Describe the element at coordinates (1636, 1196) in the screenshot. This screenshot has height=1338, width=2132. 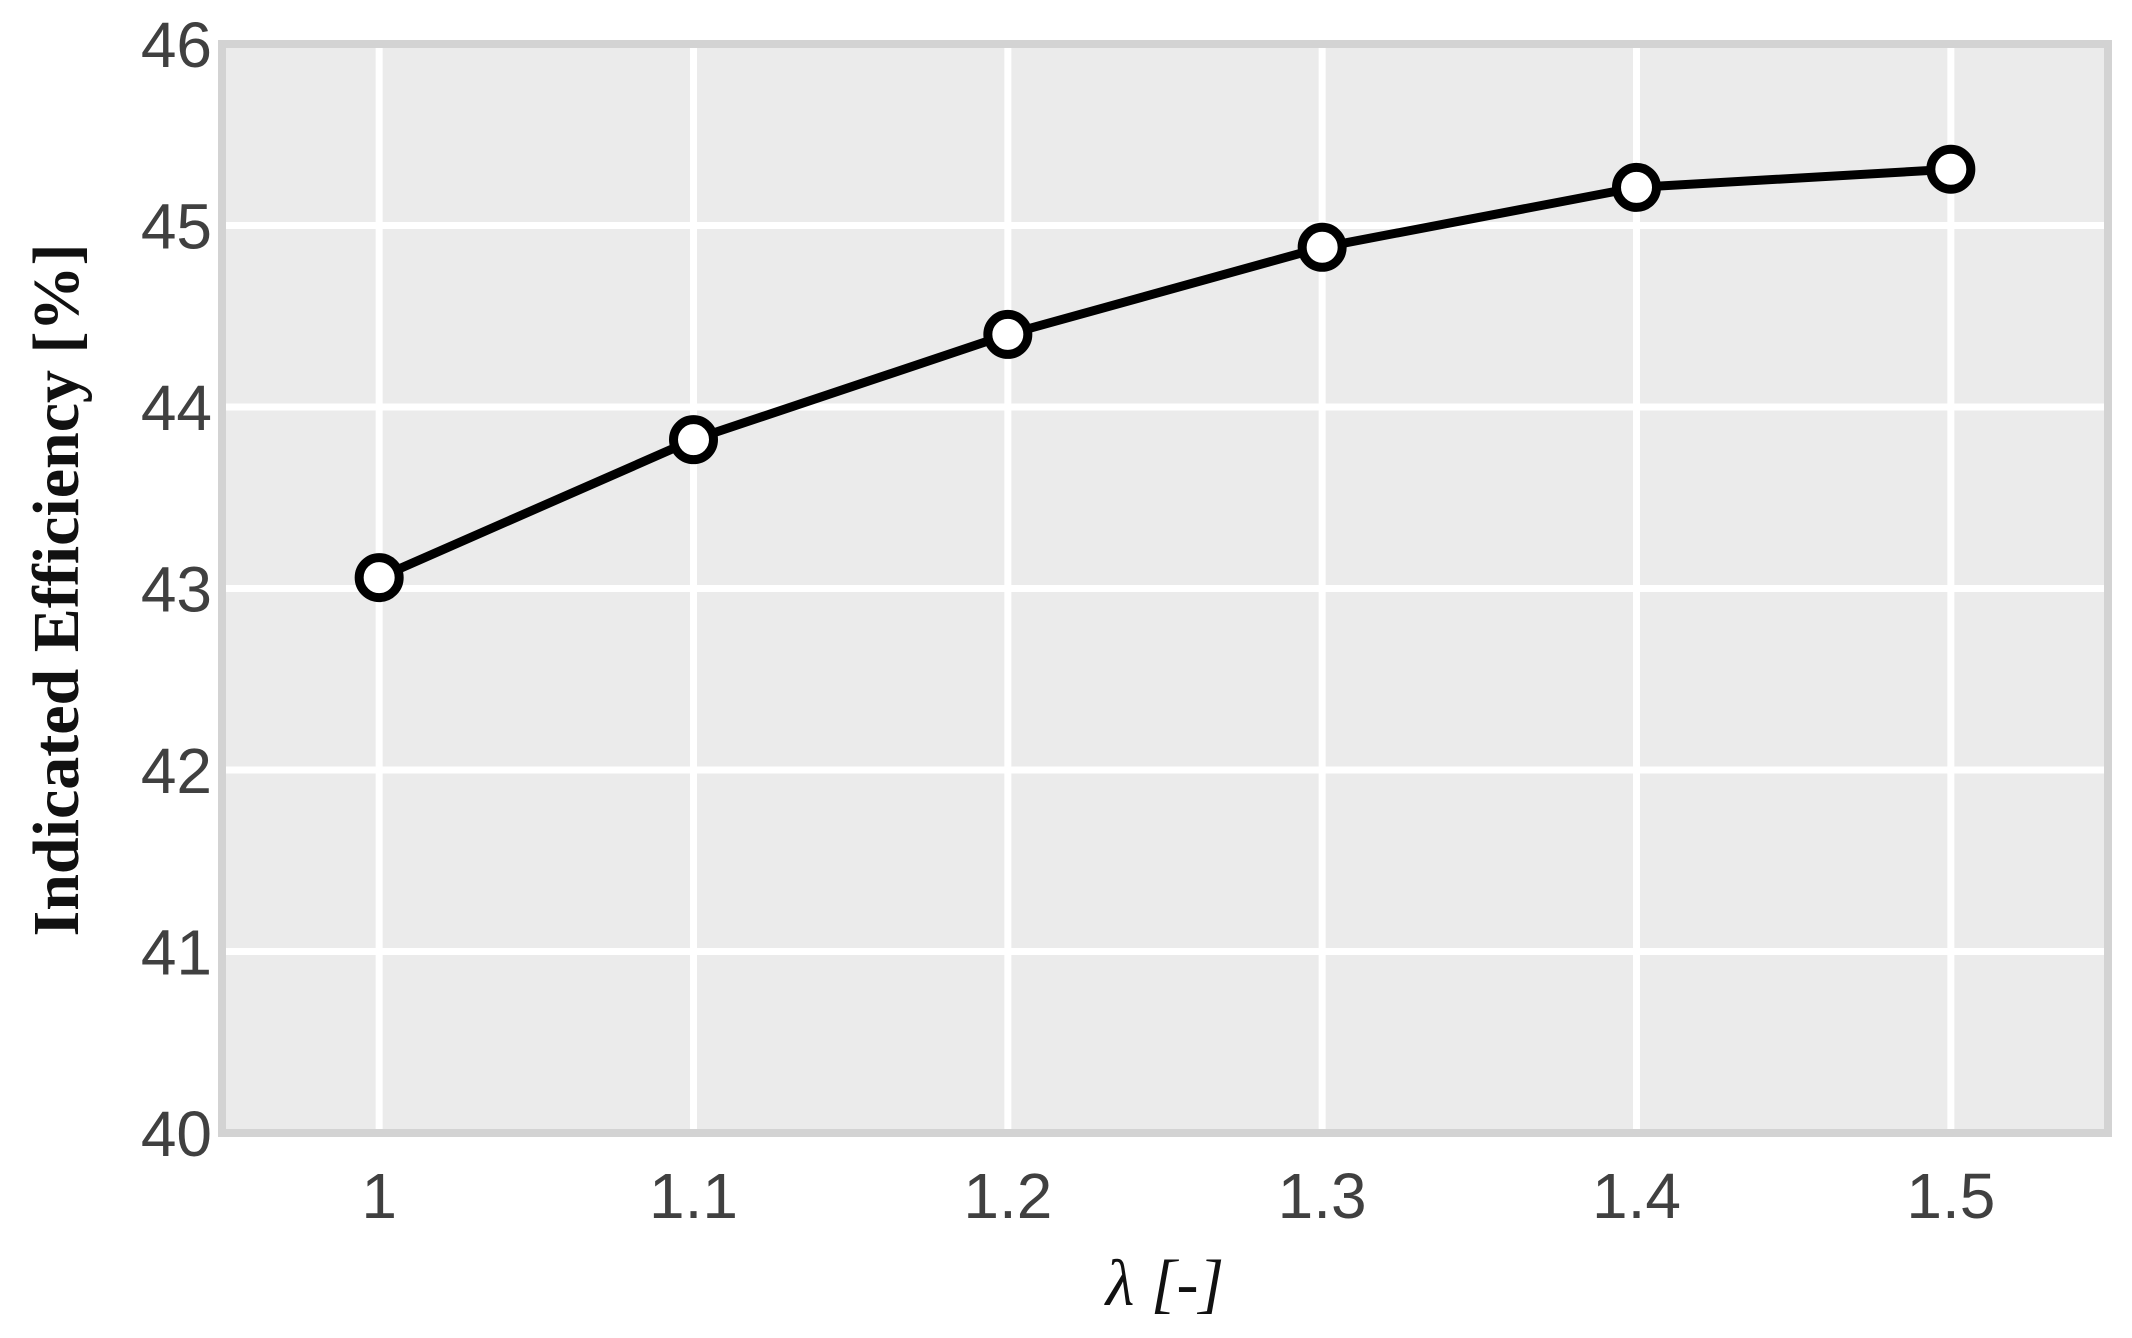
I see `x-tick-label: 1.4` at that location.